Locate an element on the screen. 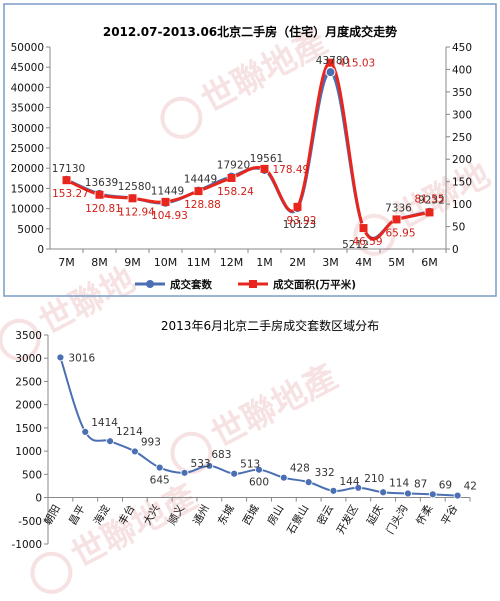 The width and height of the screenshot is (500, 601). x-tick-label: 7M is located at coordinates (66, 262).